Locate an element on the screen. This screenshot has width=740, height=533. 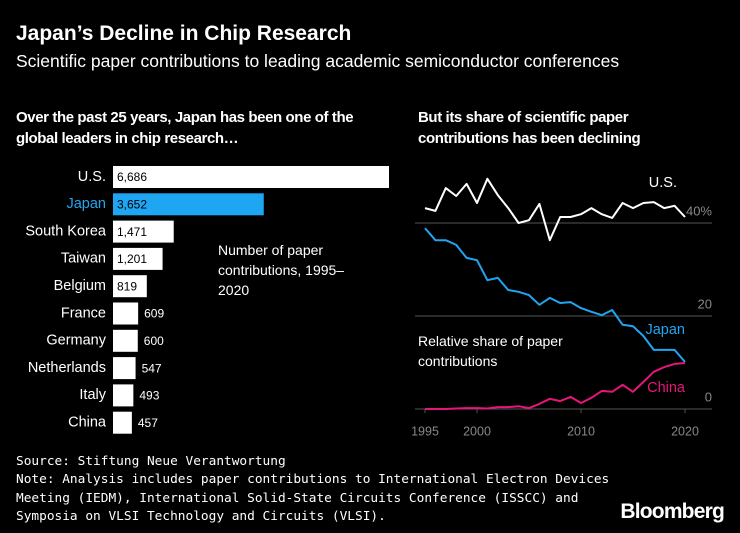
y-tick-label: 40% is located at coordinates (699, 210).